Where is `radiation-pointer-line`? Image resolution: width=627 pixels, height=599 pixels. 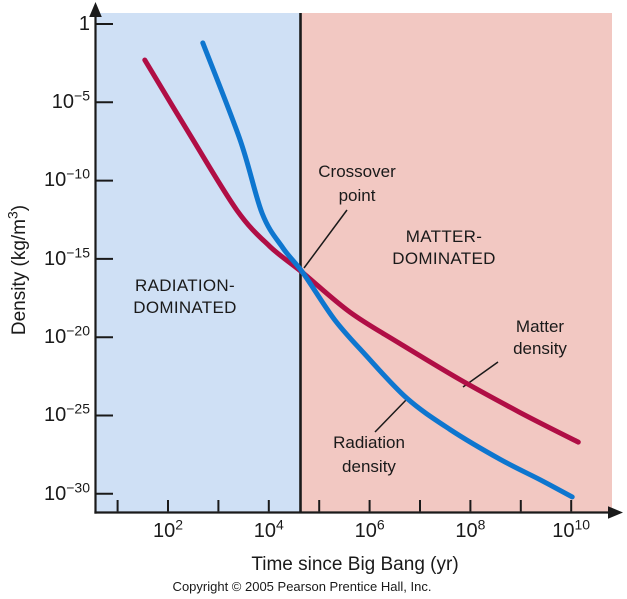 radiation-pointer-line is located at coordinates (391, 415).